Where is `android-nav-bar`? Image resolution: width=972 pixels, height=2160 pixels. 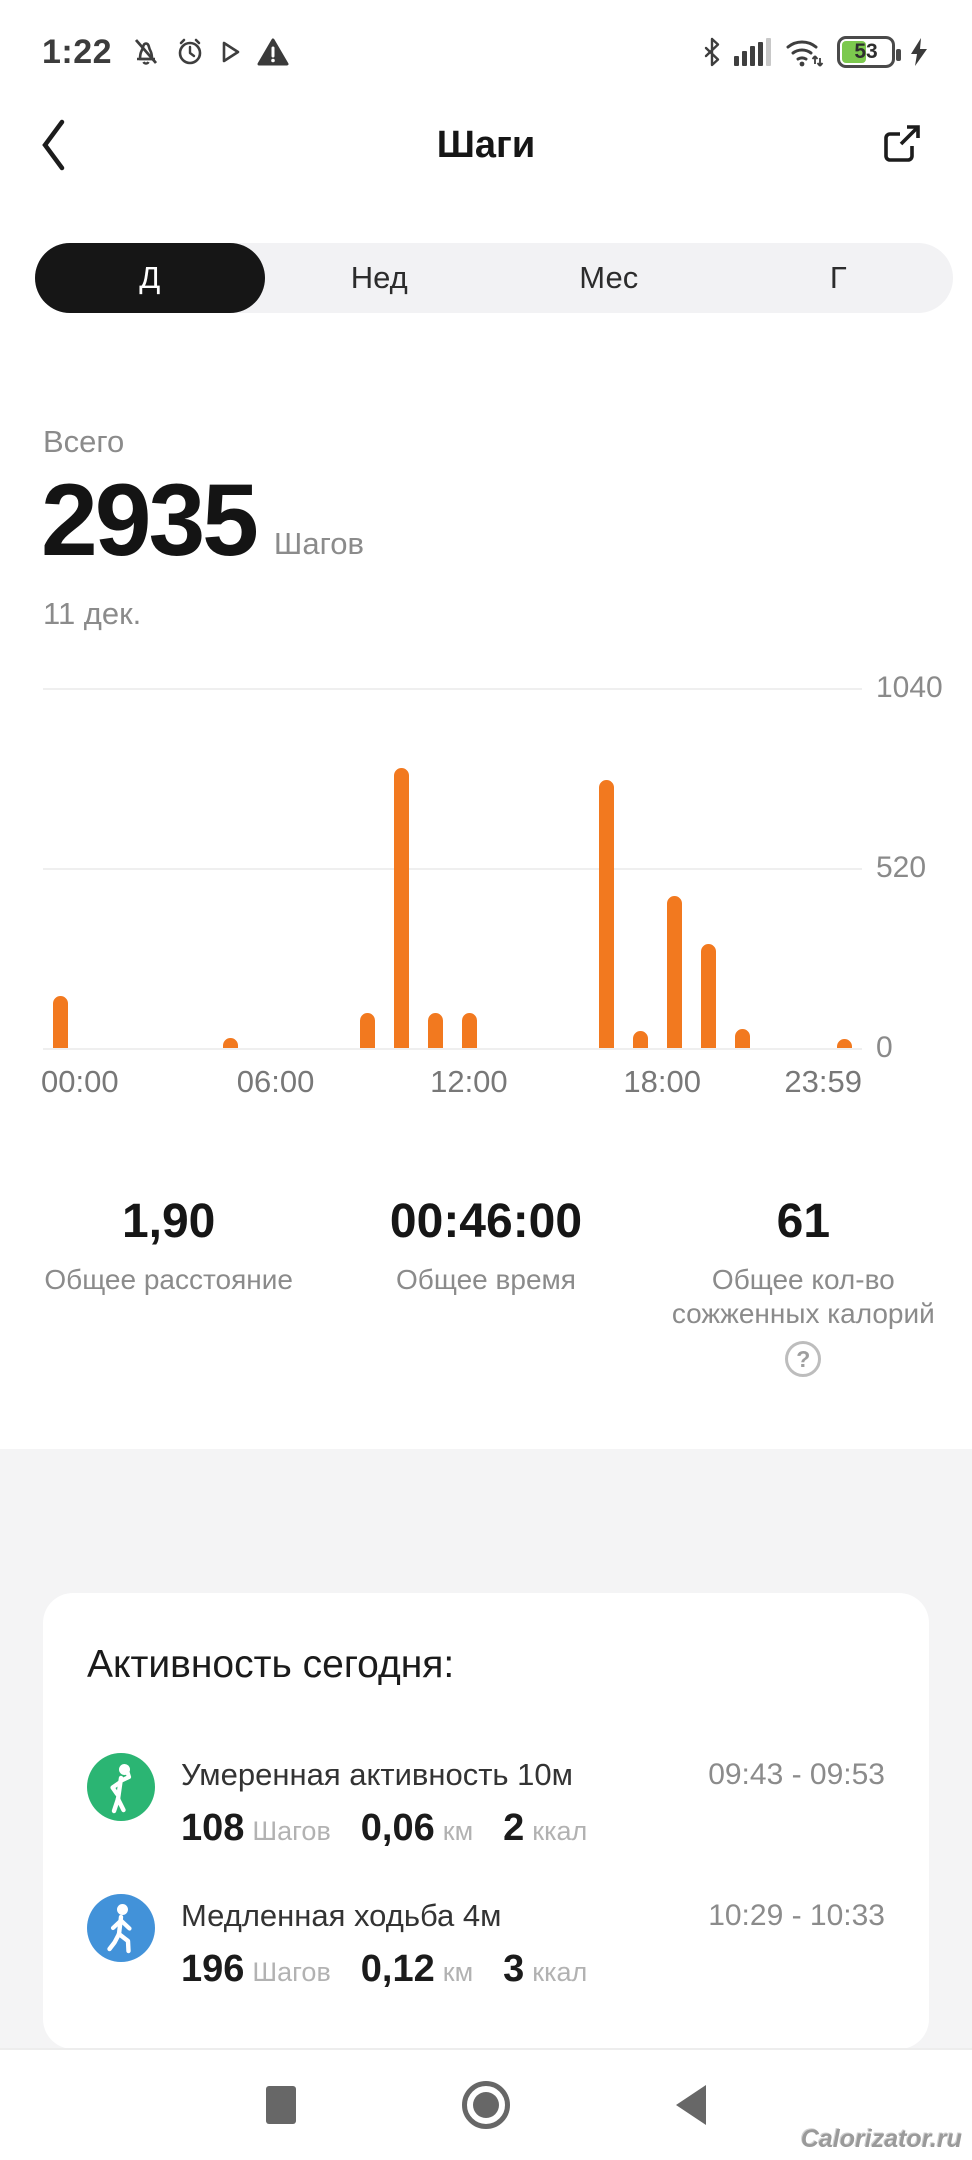
android-nav-bar is located at coordinates (486, 2104).